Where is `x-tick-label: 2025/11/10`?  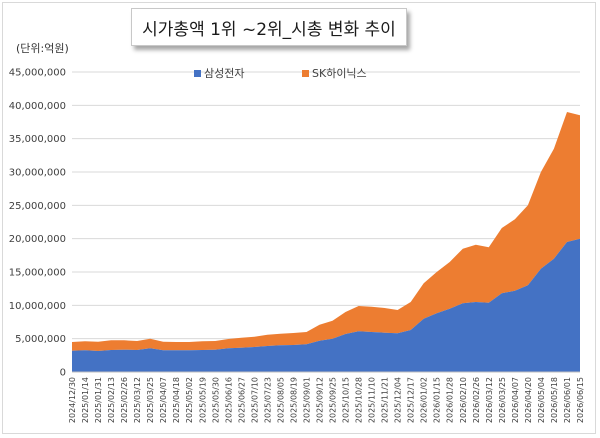 x-tick-label: 2025/11/10 is located at coordinates (372, 400).